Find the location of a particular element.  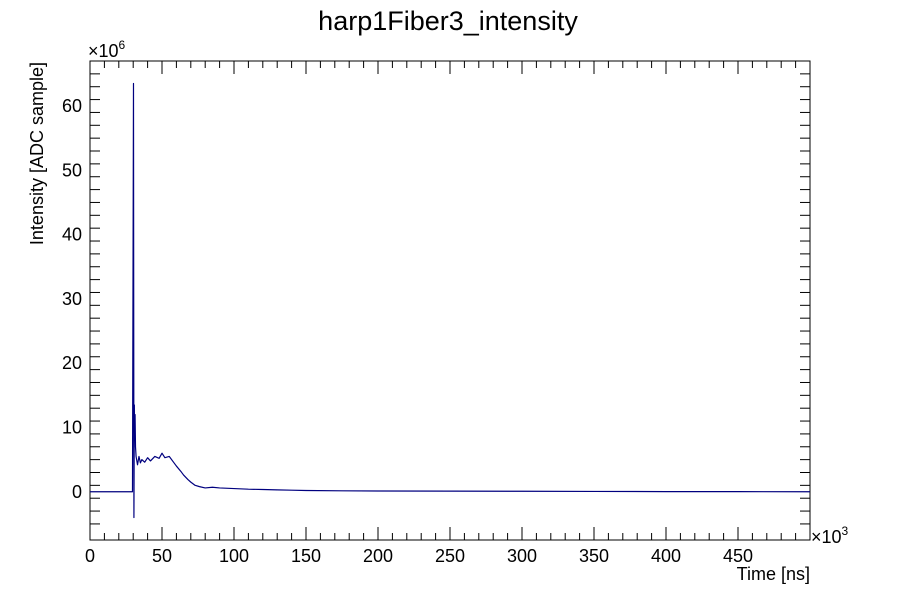

y-axis-label: Intensity [ADC sample] is located at coordinates (37, 153).